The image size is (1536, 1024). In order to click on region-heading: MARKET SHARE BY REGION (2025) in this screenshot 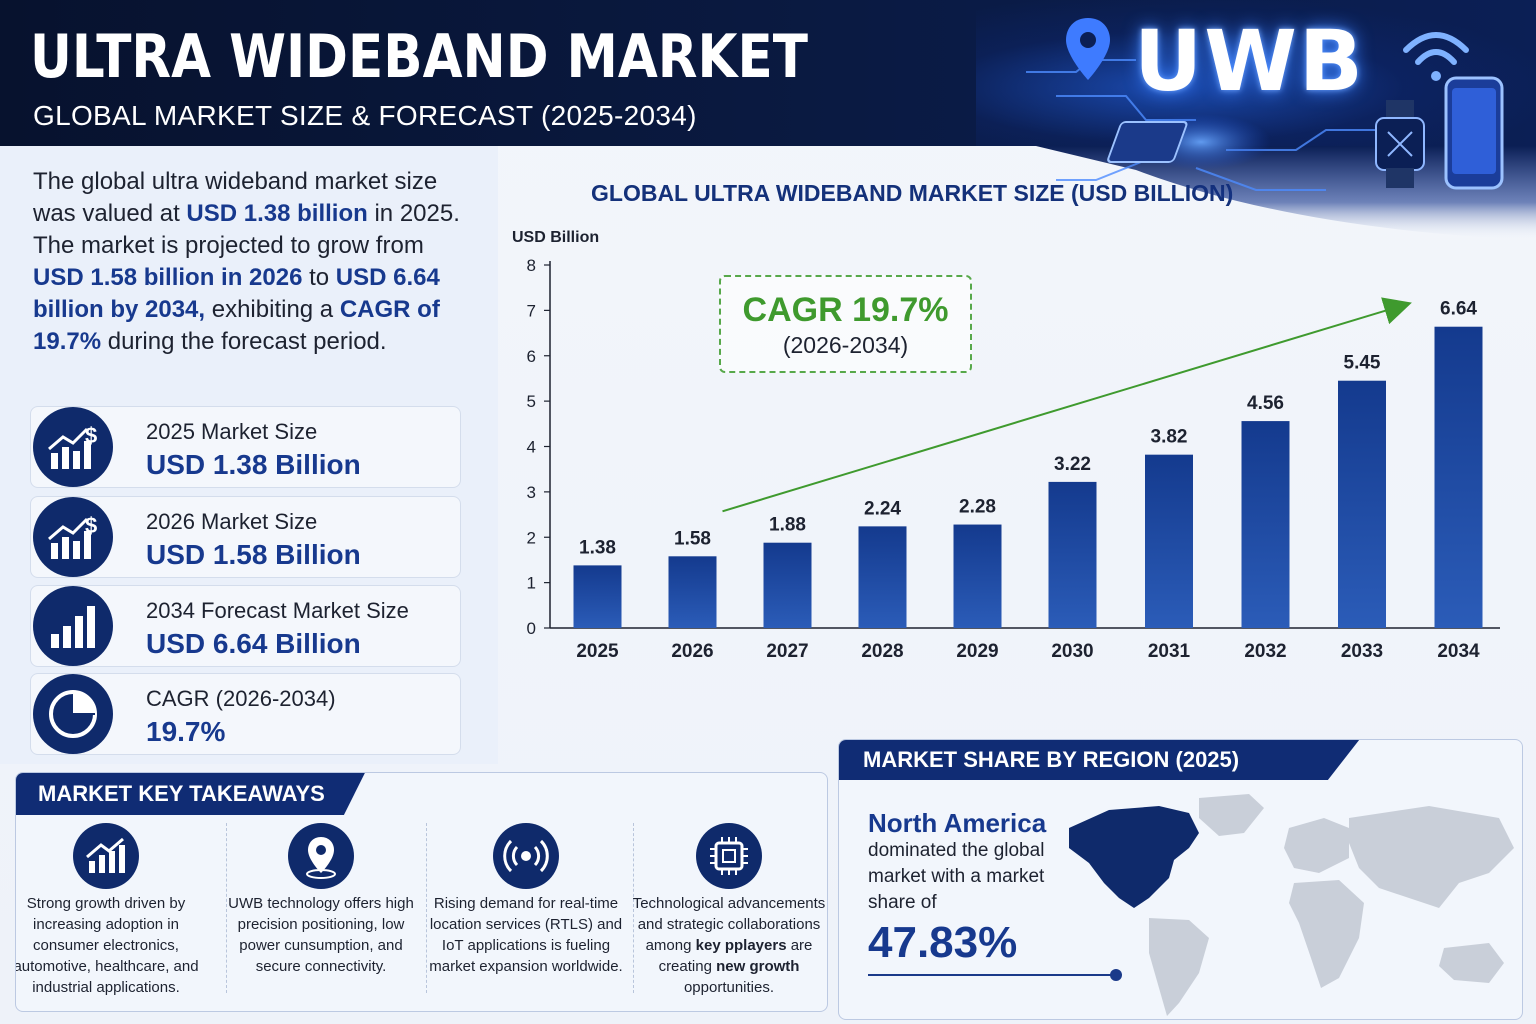, I will do `click(1099, 760)`.